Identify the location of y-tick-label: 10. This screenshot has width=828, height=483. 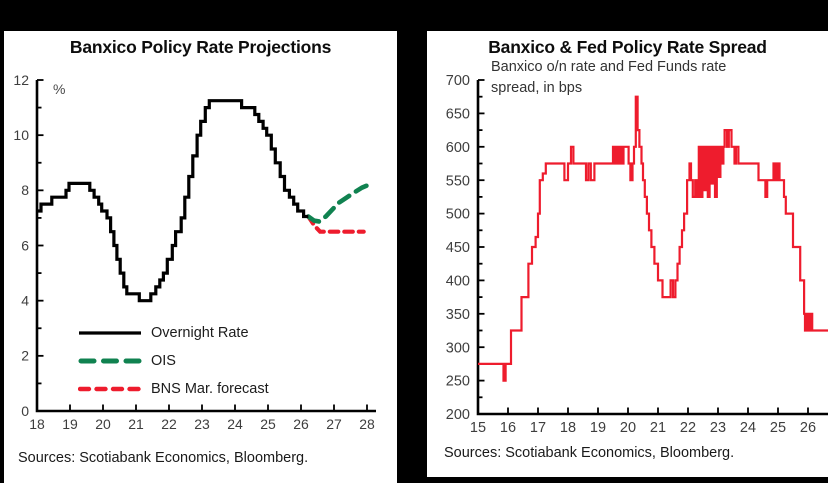
(21, 135).